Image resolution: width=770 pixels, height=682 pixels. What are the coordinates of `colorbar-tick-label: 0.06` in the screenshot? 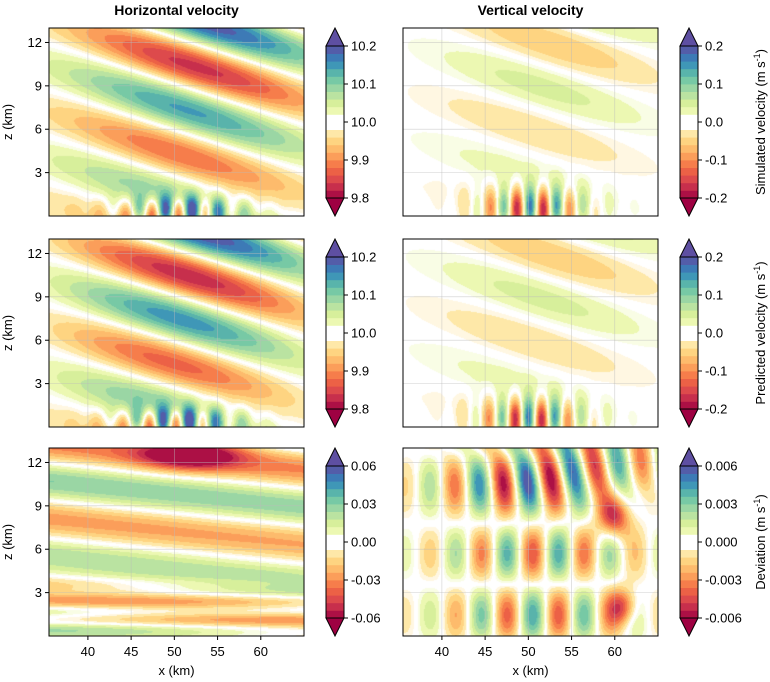 It's located at (363, 466).